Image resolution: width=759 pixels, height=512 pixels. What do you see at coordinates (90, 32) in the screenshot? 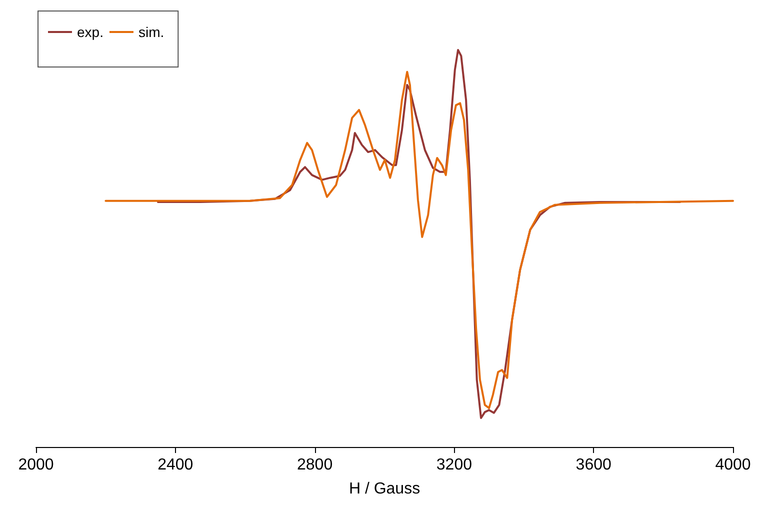
I see `legend-label: exp.` at bounding box center [90, 32].